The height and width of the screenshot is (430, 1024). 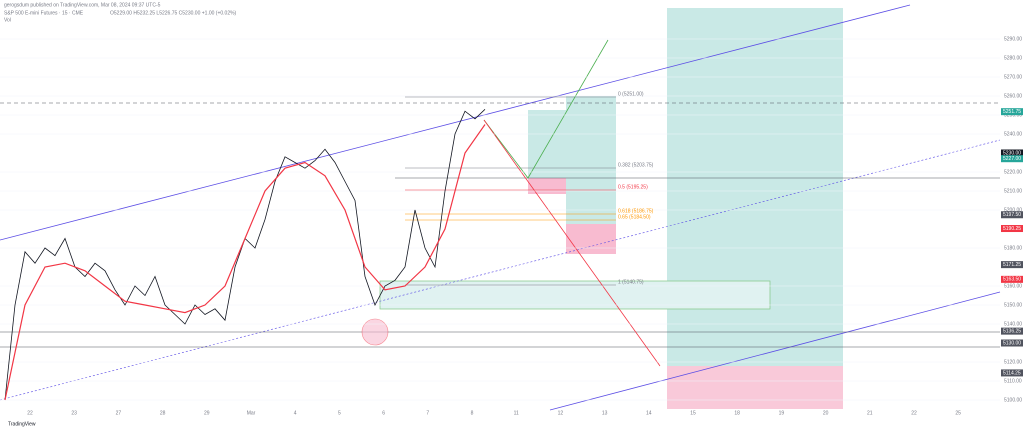 What do you see at coordinates (870, 413) in the screenshot?
I see `x-tick-label: 21` at bounding box center [870, 413].